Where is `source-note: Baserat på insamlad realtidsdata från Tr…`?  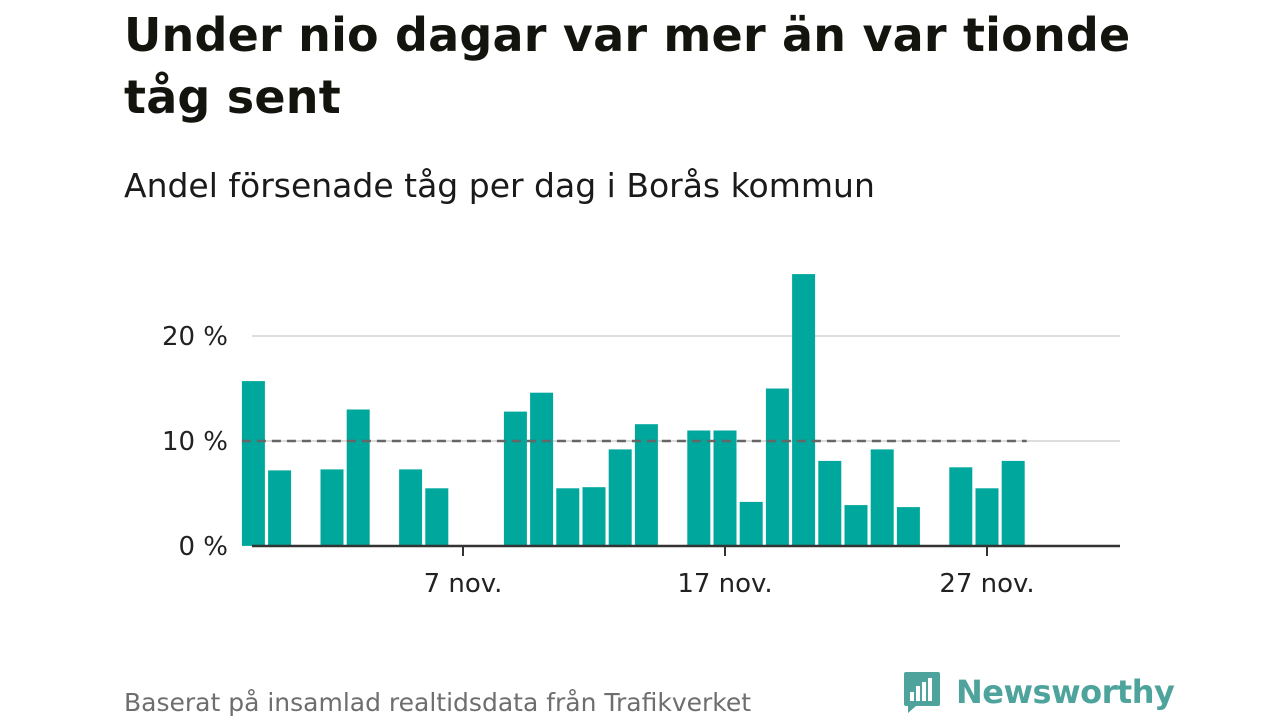 source-note: Baserat på insamlad realtidsdata från Tr… is located at coordinates (438, 702).